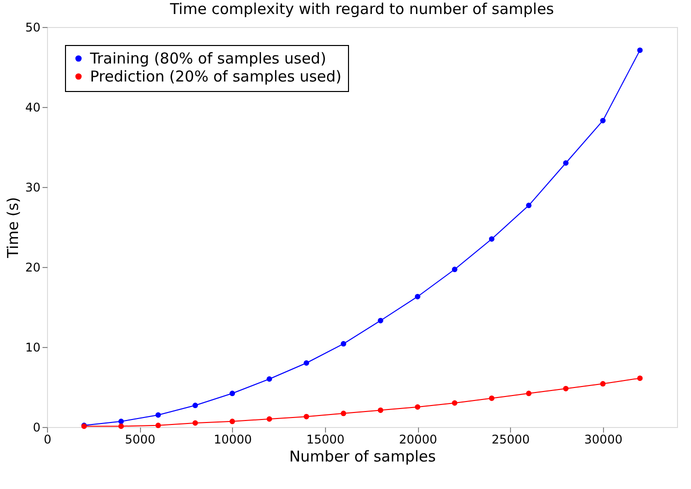 Image resolution: width=691 pixels, height=489 pixels. I want to click on x-axis-title: Number of samples, so click(362, 457).